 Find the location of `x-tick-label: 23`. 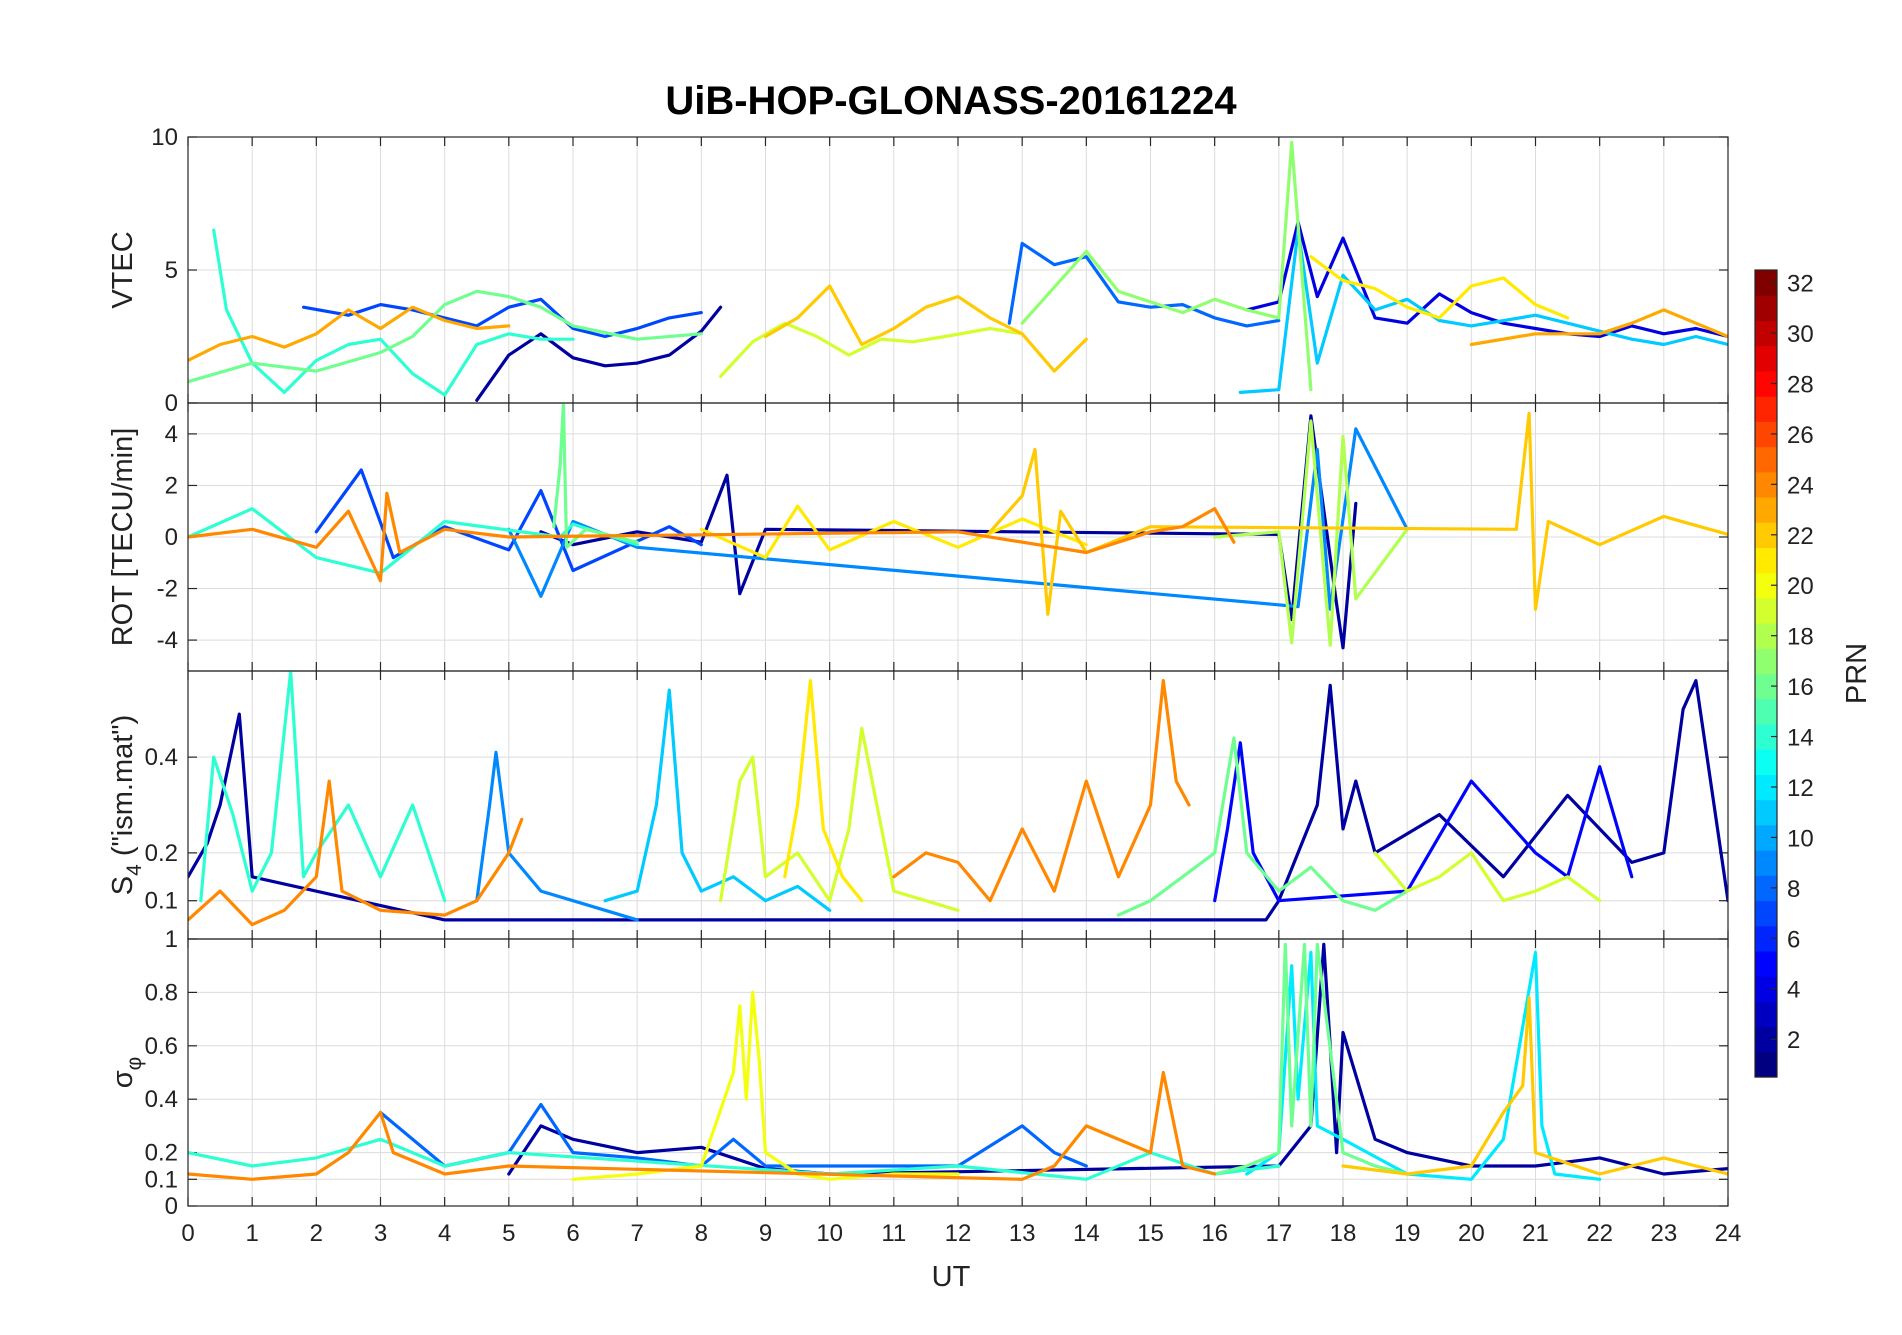

x-tick-label: 23 is located at coordinates (1663, 1233).